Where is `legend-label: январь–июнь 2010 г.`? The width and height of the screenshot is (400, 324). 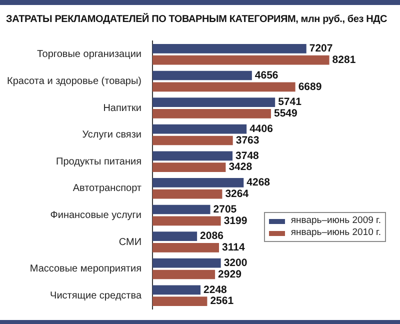 legend-label: январь–июнь 2010 г. is located at coordinates (335, 233).